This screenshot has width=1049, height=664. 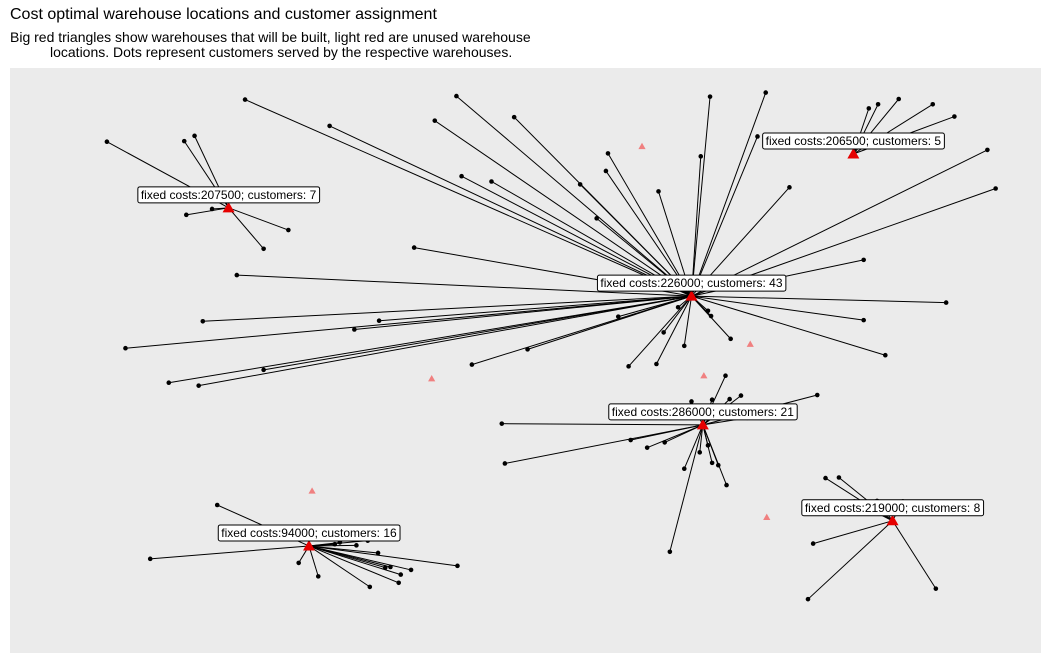 I want to click on warehouse-label: fixed costs:219000; customers: 8, so click(x=893, y=508).